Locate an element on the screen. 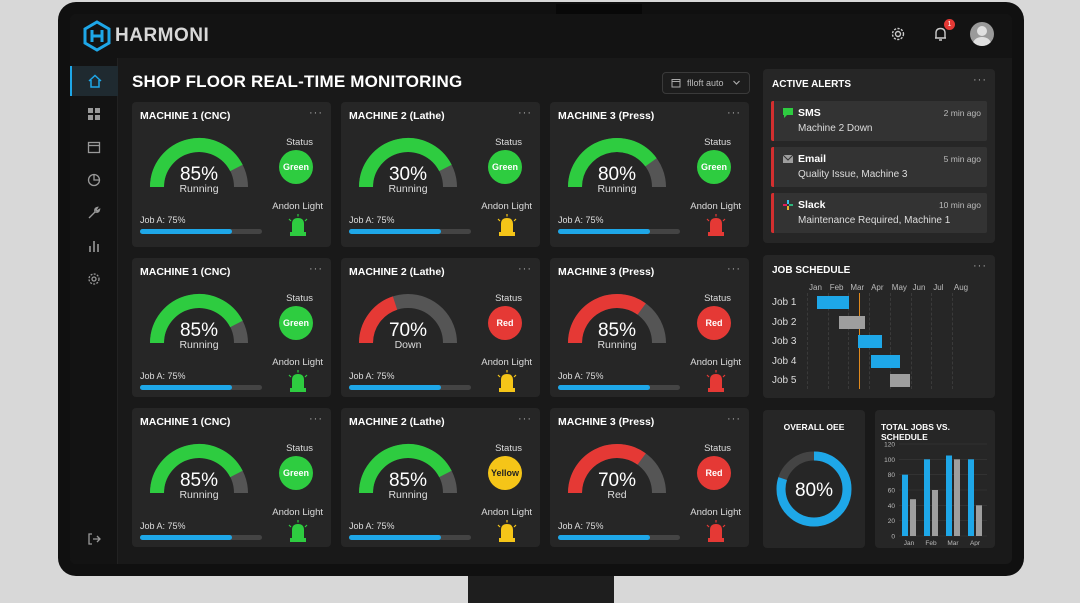  settings-gear-icon is located at coordinates (898, 34).